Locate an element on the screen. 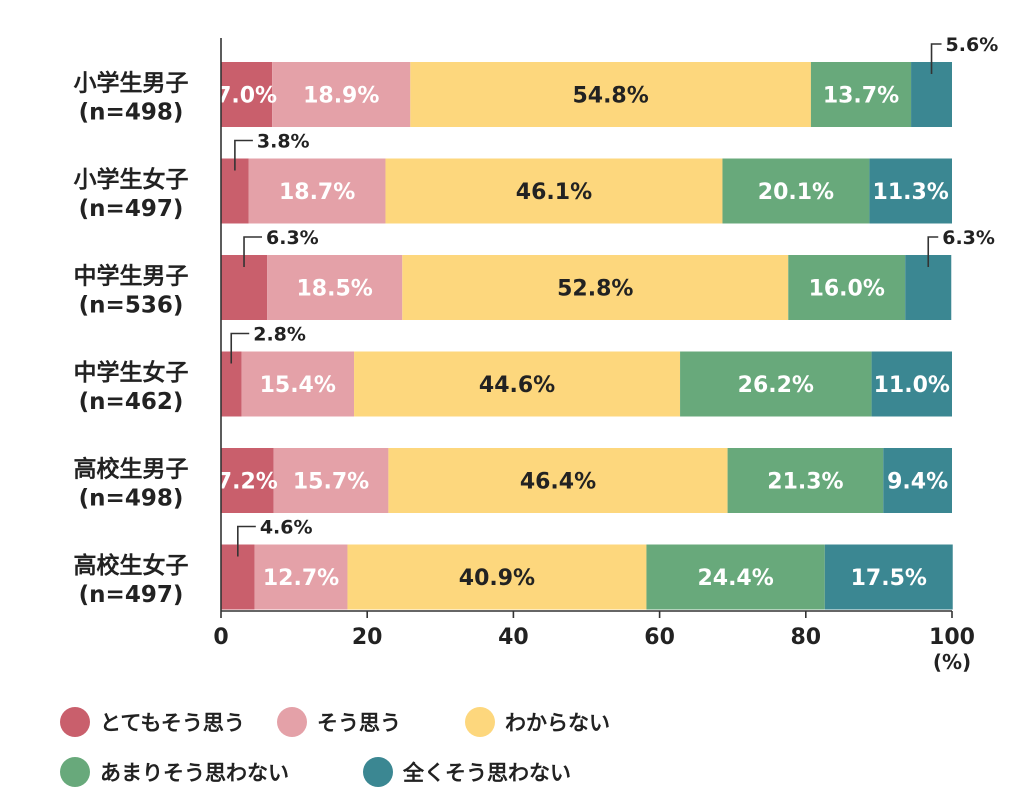 The image size is (1024, 807). category-label: 中学生女子 (n=462) is located at coordinates (131, 387).